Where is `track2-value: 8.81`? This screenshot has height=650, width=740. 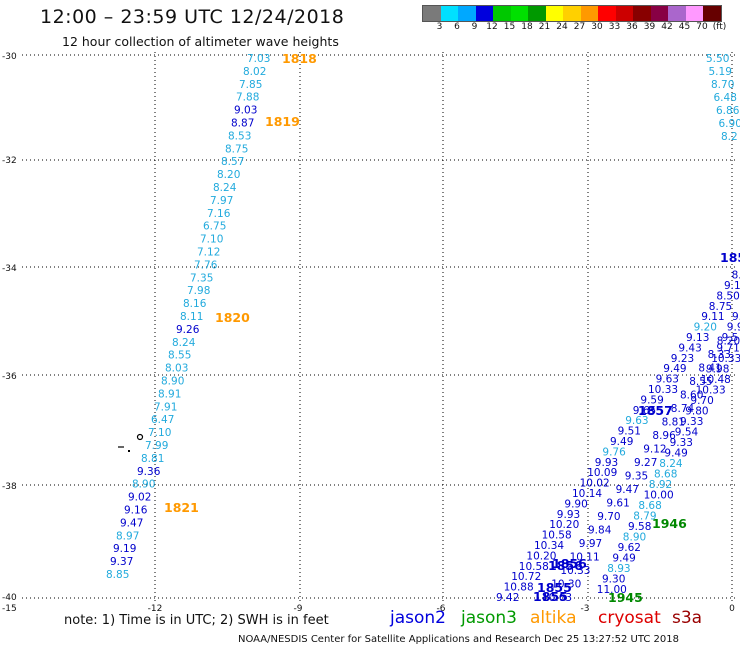
track2-value: 8.81 is located at coordinates (673, 423).